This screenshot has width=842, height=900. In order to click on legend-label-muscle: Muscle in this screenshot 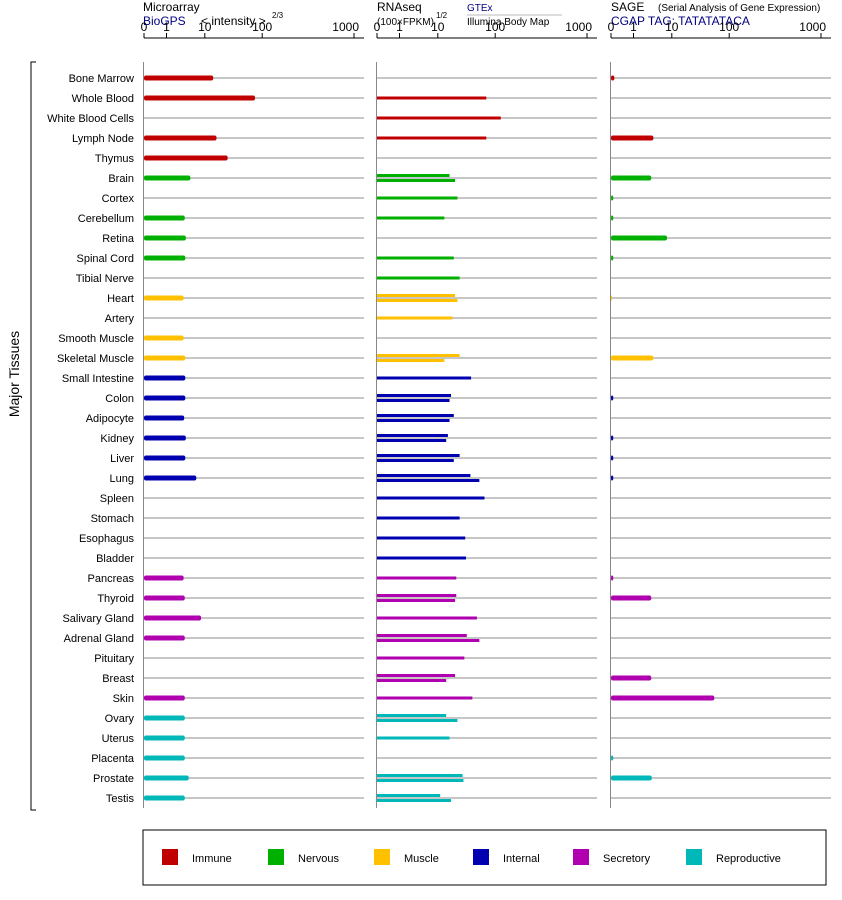, I will do `click(421, 859)`.